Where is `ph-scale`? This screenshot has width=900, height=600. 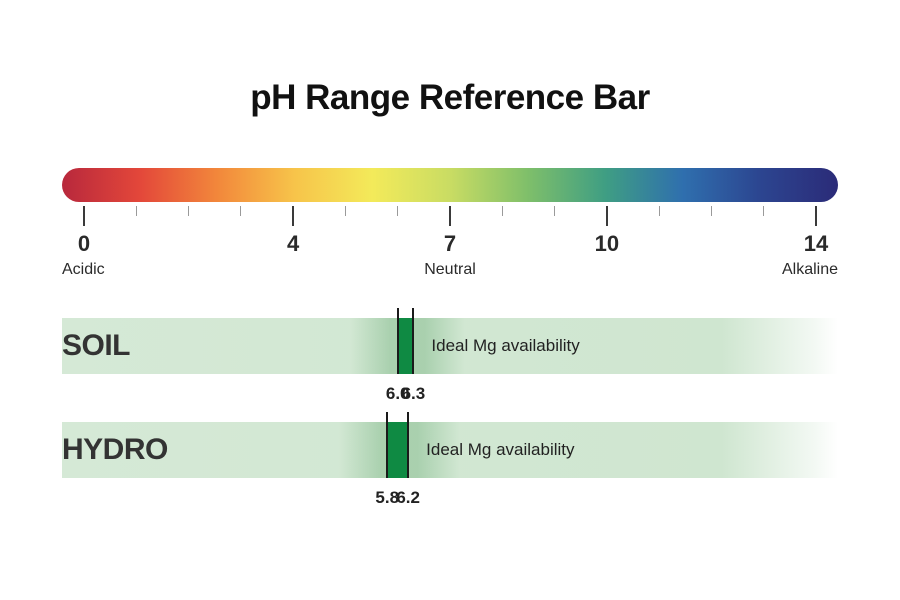 ph-scale is located at coordinates (450, 185).